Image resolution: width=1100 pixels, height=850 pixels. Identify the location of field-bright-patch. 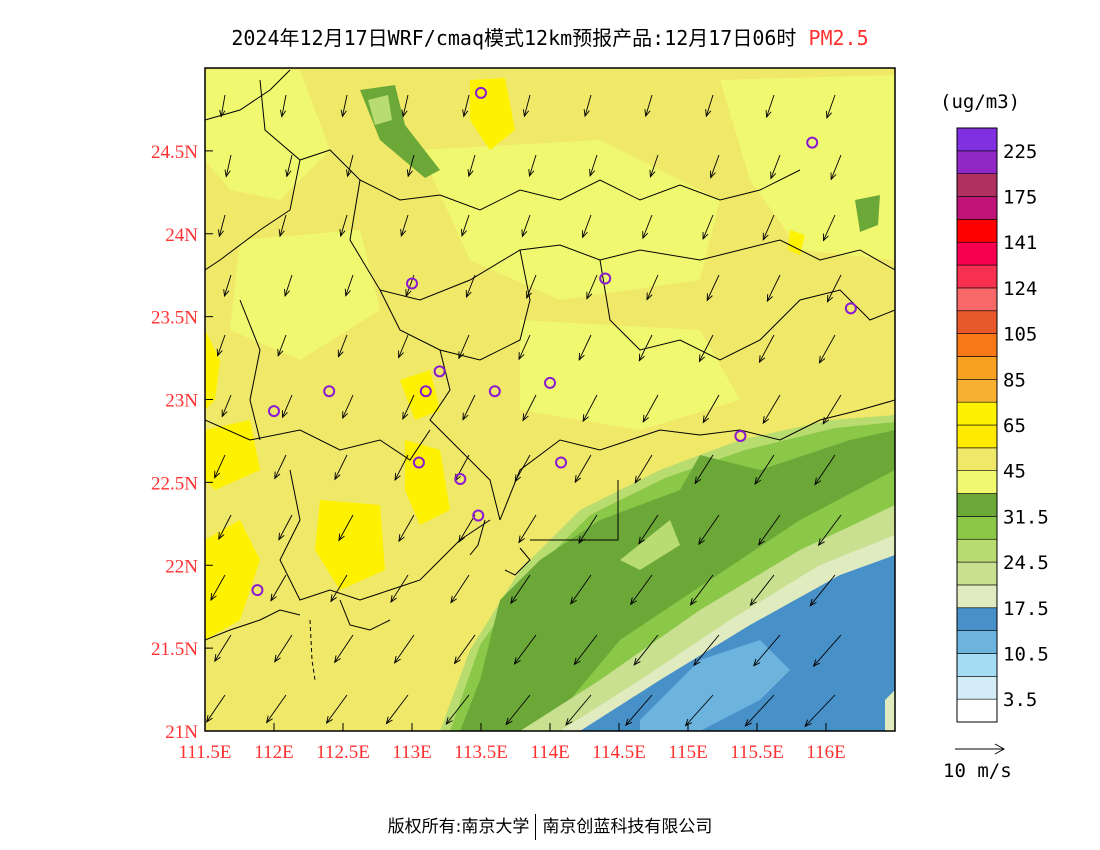
(350, 545).